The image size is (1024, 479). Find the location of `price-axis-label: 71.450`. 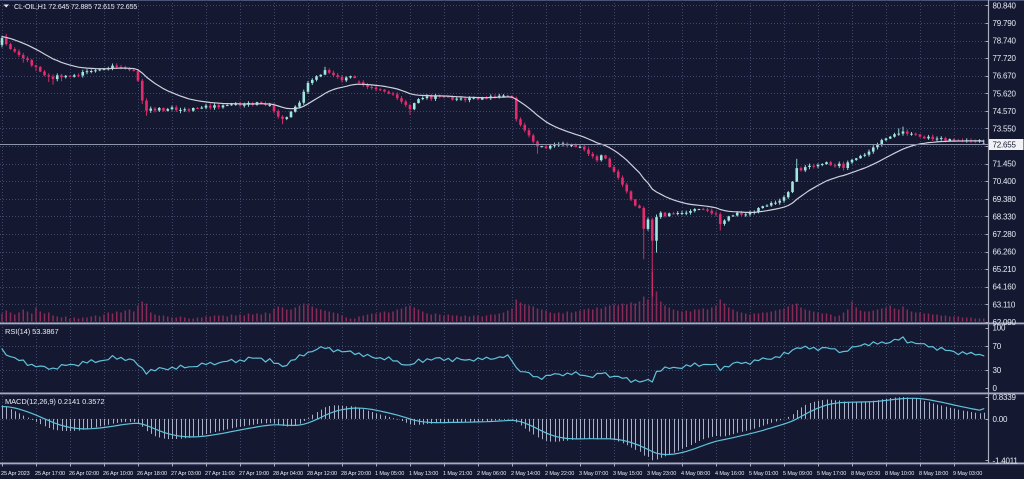

price-axis-label: 71.450 is located at coordinates (1005, 164).